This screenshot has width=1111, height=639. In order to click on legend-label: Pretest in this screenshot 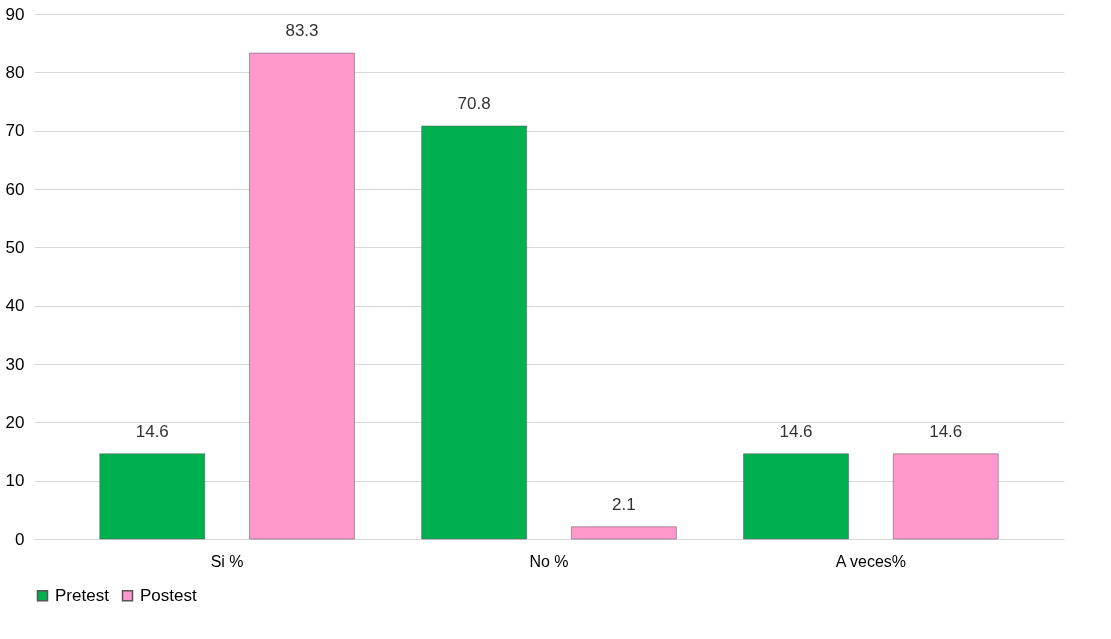, I will do `click(82, 595)`.